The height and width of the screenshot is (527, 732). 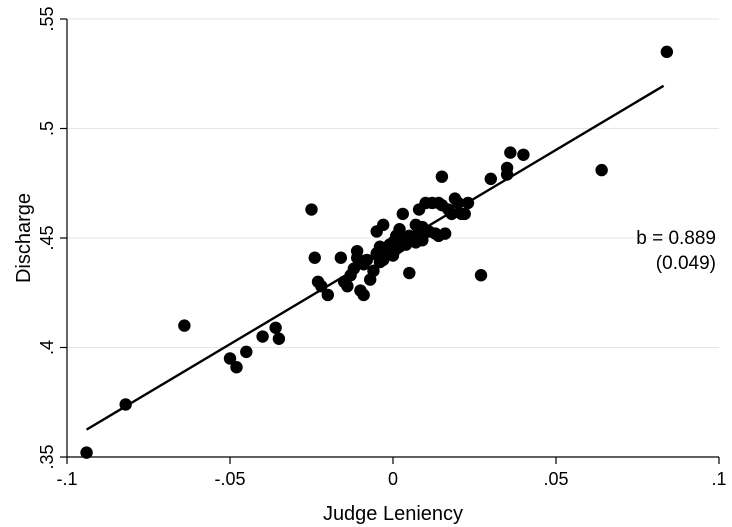 What do you see at coordinates (676, 238) in the screenshot?
I see `coefficient-label: b = 0.889` at bounding box center [676, 238].